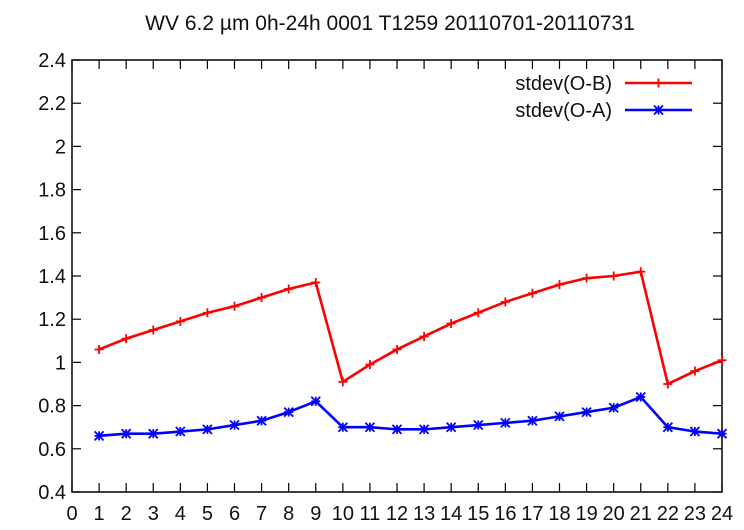  I want to click on x-tick-label: 16, so click(505, 514).